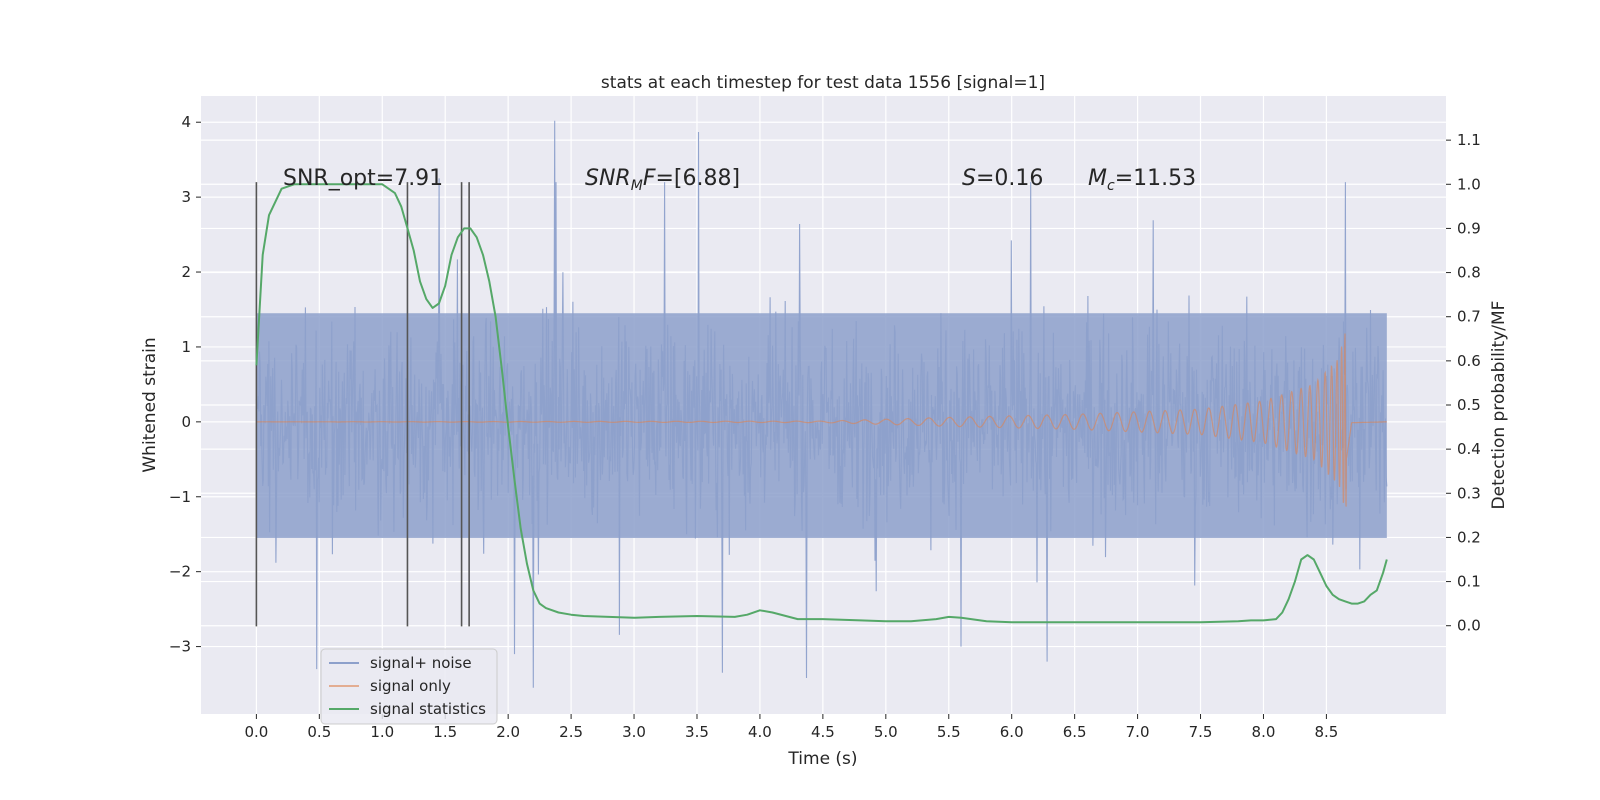  Describe the element at coordinates (1138, 732) in the screenshot. I see `x-tick-label: 7.0` at that location.